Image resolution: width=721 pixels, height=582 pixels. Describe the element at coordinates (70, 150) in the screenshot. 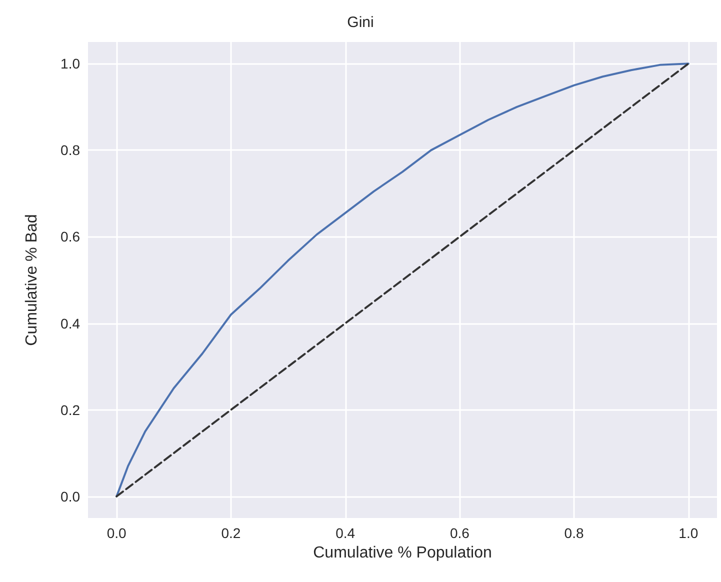

I see `y-tick-label: 0.8` at that location.